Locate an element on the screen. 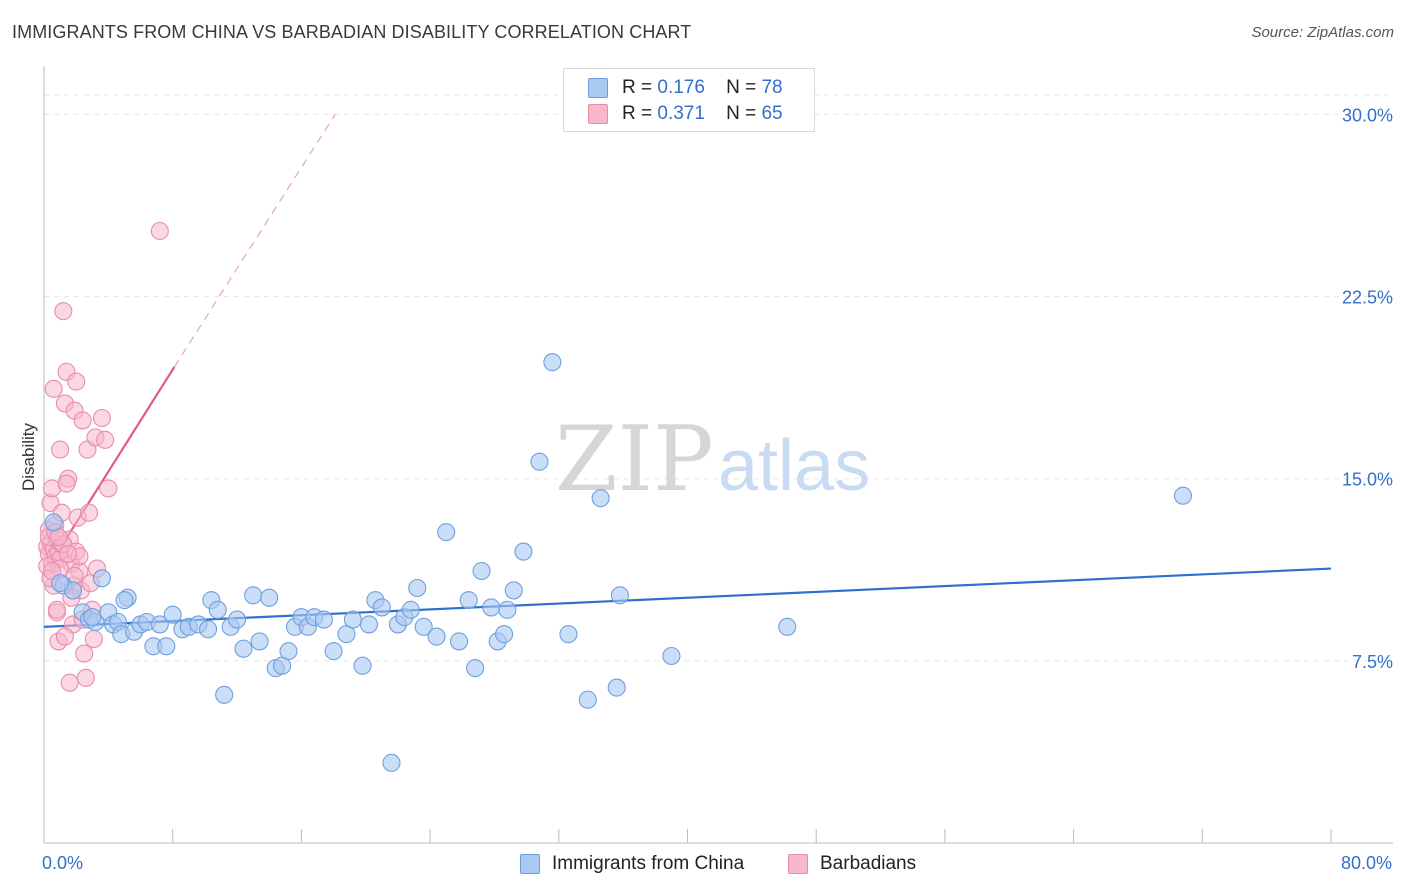  r-value: 0.371 is located at coordinates (681, 113).